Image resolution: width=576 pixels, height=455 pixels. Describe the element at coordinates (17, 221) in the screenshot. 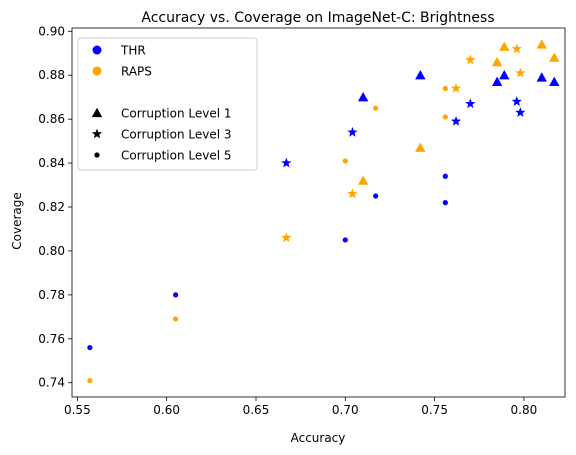

I see `y-axis-label: Coverage` at that location.